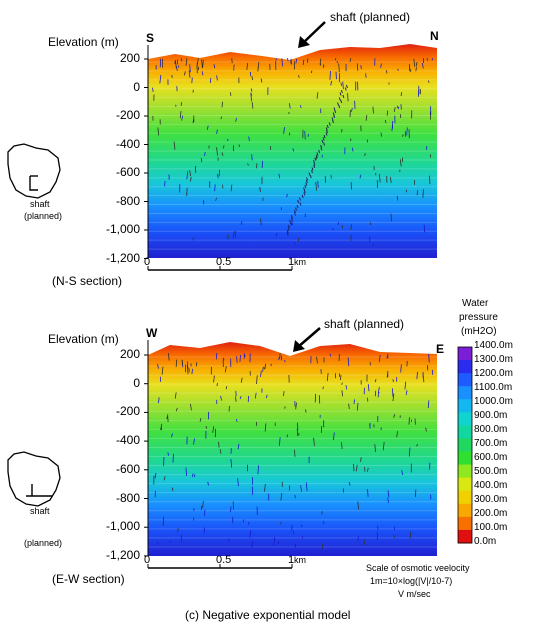 Image resolution: width=537 pixels, height=635 pixels. I want to click on location-insets, so click(34, 325).